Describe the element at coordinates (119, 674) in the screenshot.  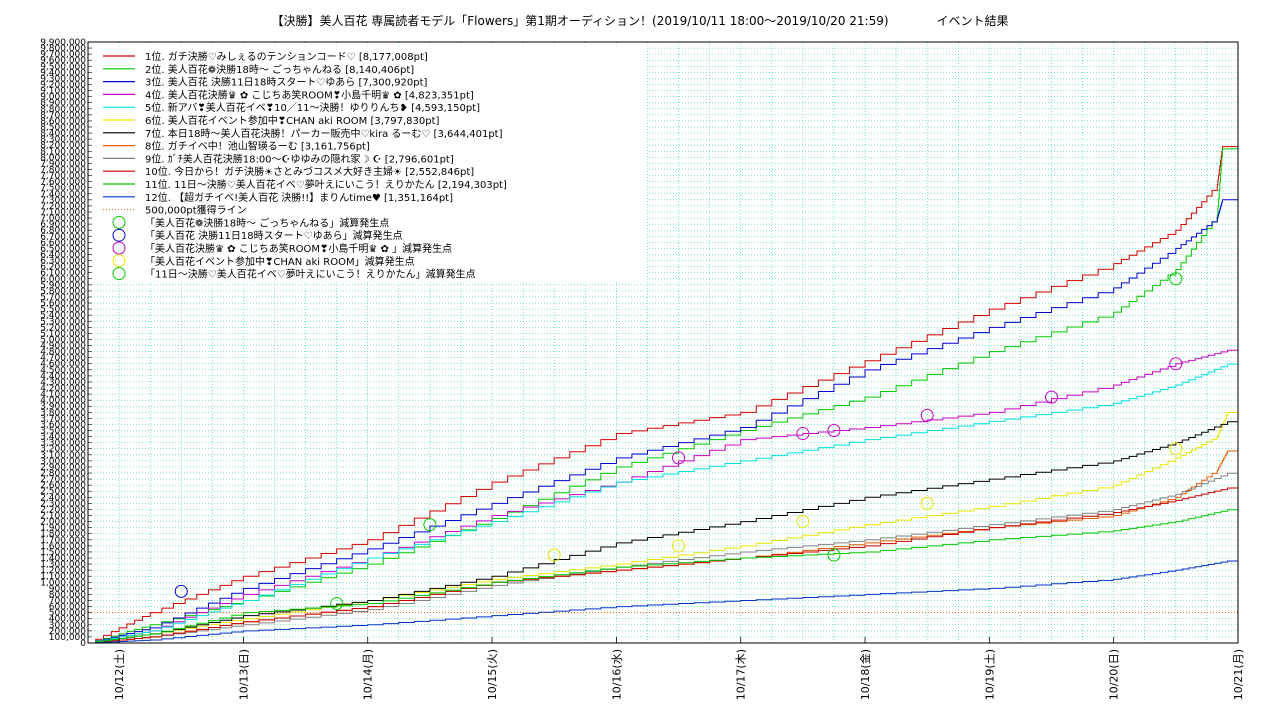
I see `x-tick-label: 10/12(土)` at that location.